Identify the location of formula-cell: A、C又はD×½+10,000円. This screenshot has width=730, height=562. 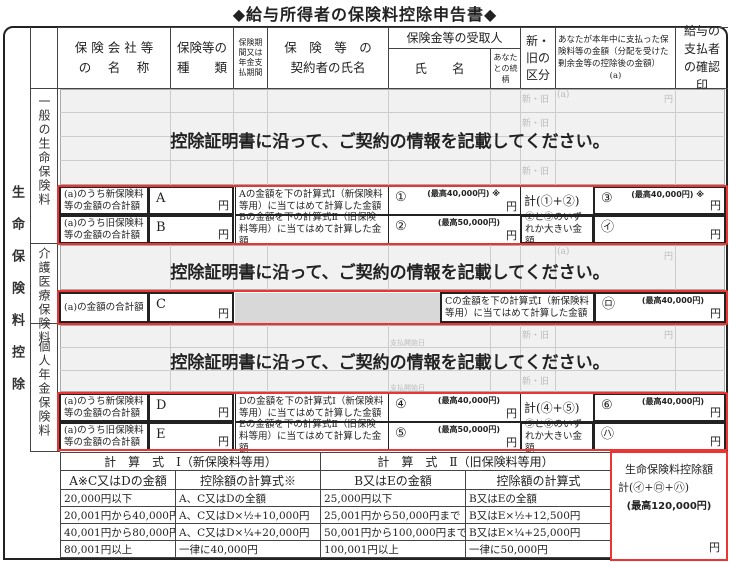
(248, 515).